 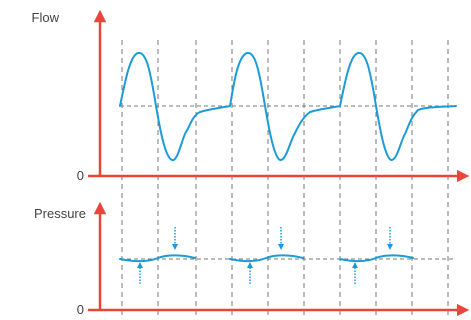 I want to click on flow-axis-label: Flow, so click(x=46, y=17).